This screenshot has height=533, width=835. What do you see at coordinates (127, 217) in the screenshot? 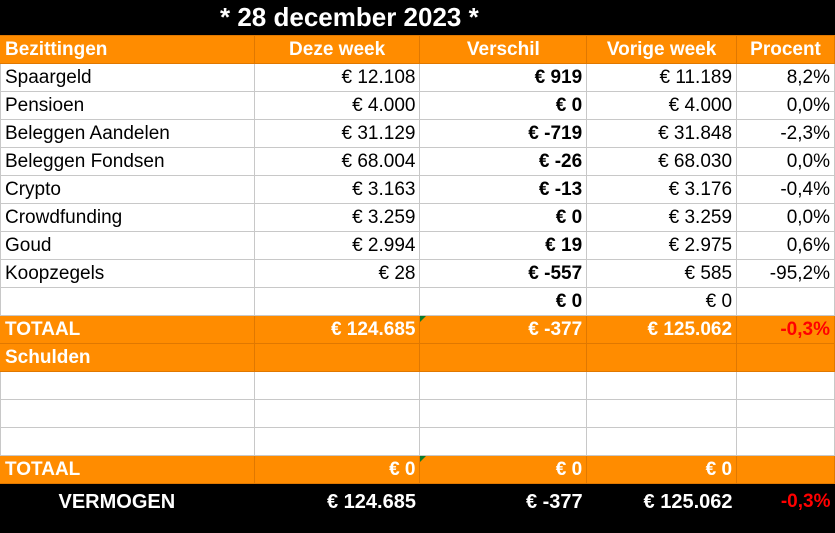
I see `asset-name-cell: Crowdfunding` at bounding box center [127, 217].